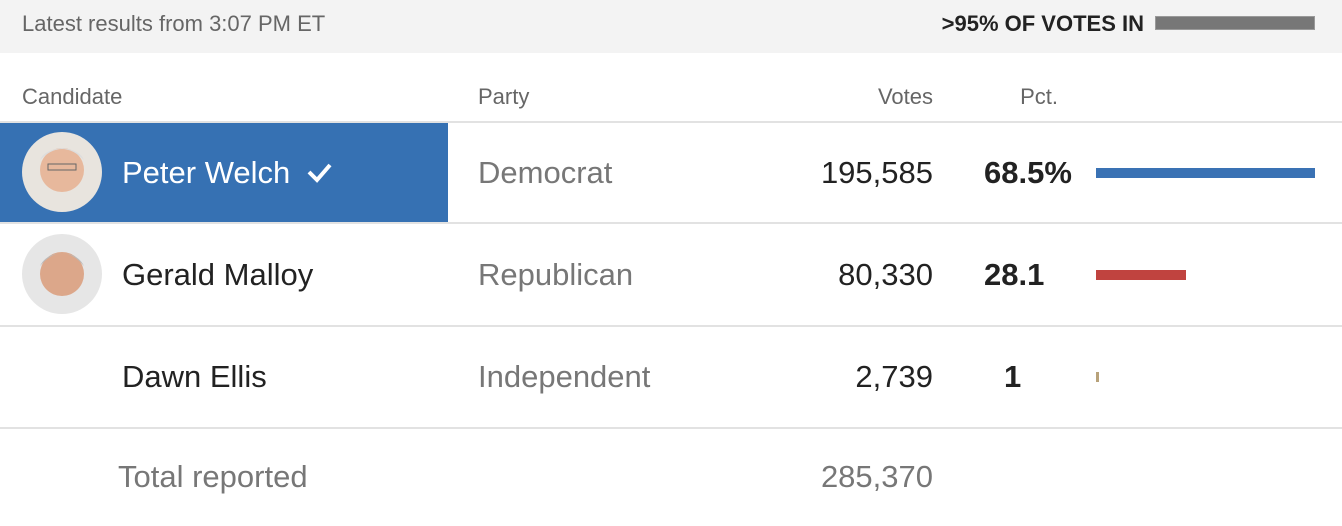 The width and height of the screenshot is (1342, 526). What do you see at coordinates (319, 173) in the screenshot?
I see `winner-check` at bounding box center [319, 173].